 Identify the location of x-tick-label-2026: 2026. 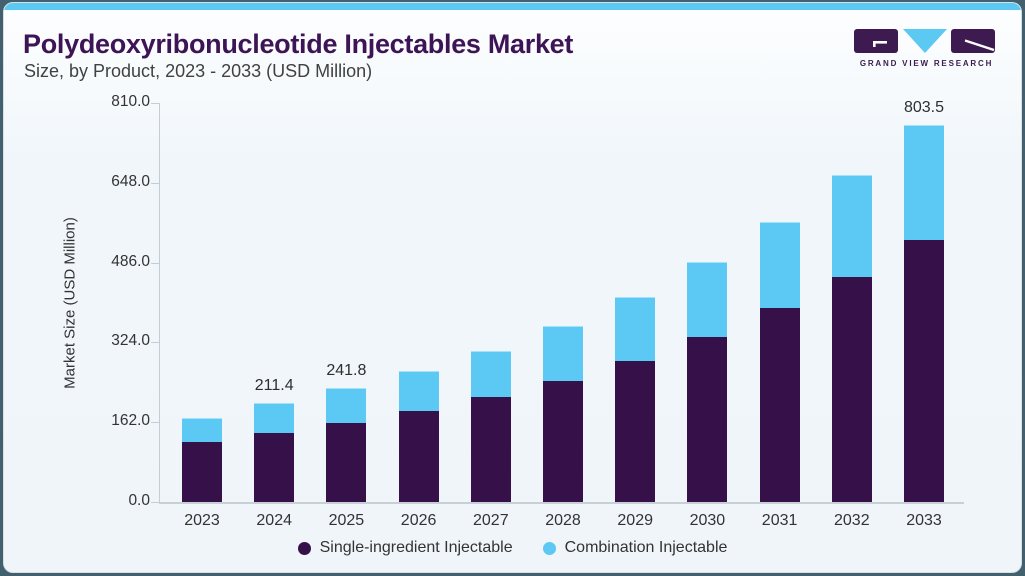
(418, 520).